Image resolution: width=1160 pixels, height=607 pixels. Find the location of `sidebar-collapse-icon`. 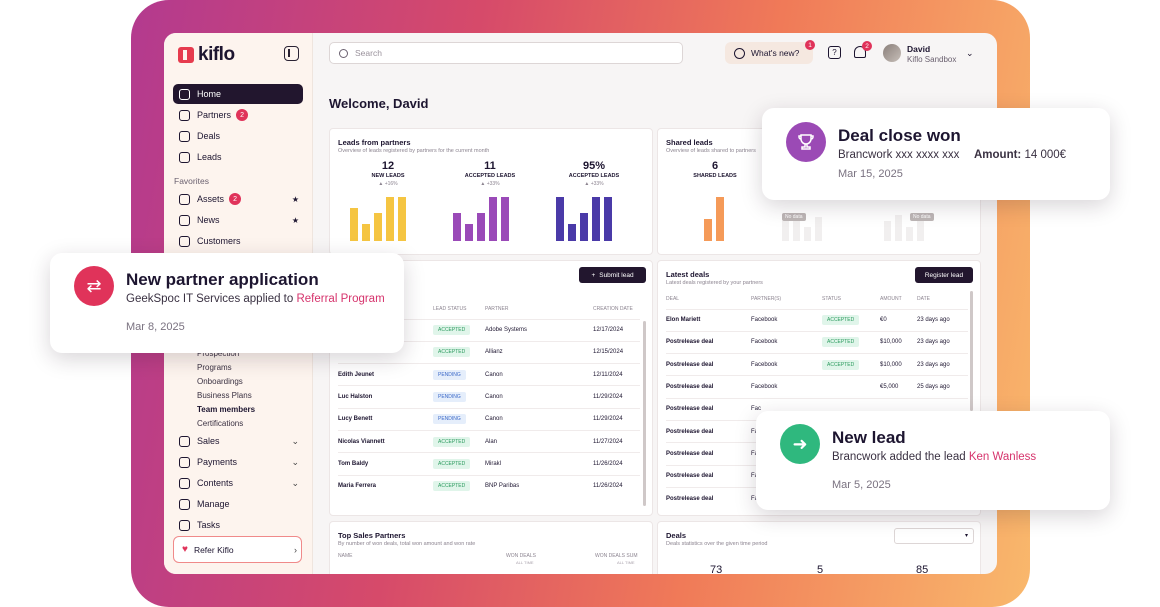

sidebar-collapse-icon is located at coordinates (291, 53).